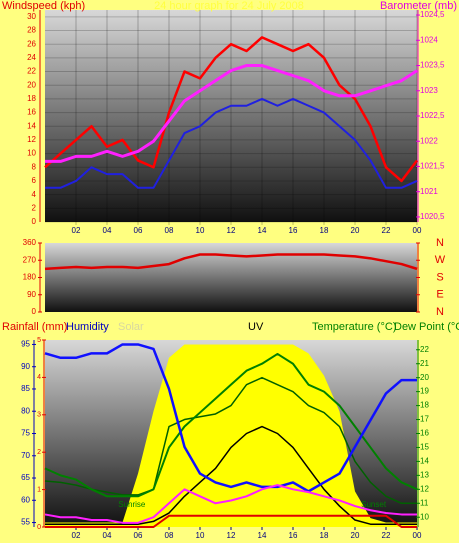 This screenshot has height=543, width=459. I want to click on header-label: Rainfall (mm), so click(34, 327).